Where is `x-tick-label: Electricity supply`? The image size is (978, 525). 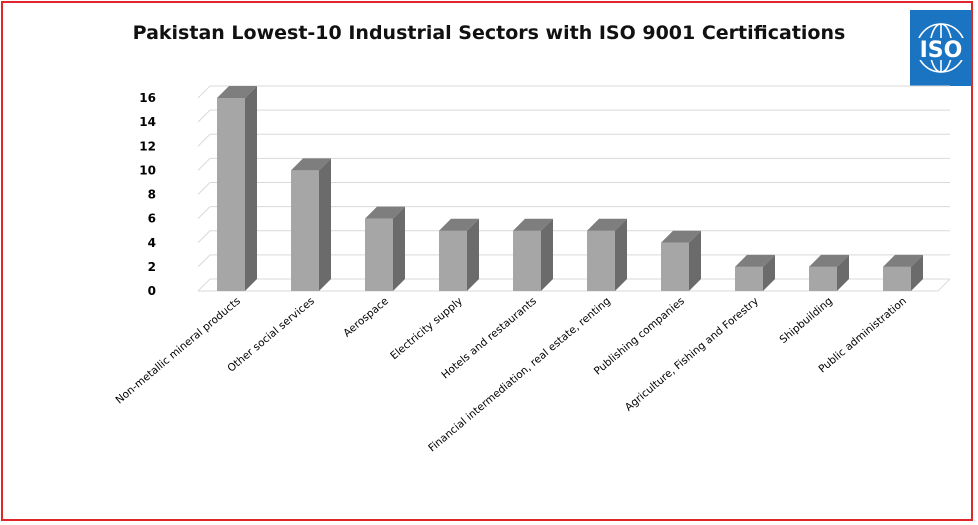 x-tick-label: Electricity supply is located at coordinates (426, 328).